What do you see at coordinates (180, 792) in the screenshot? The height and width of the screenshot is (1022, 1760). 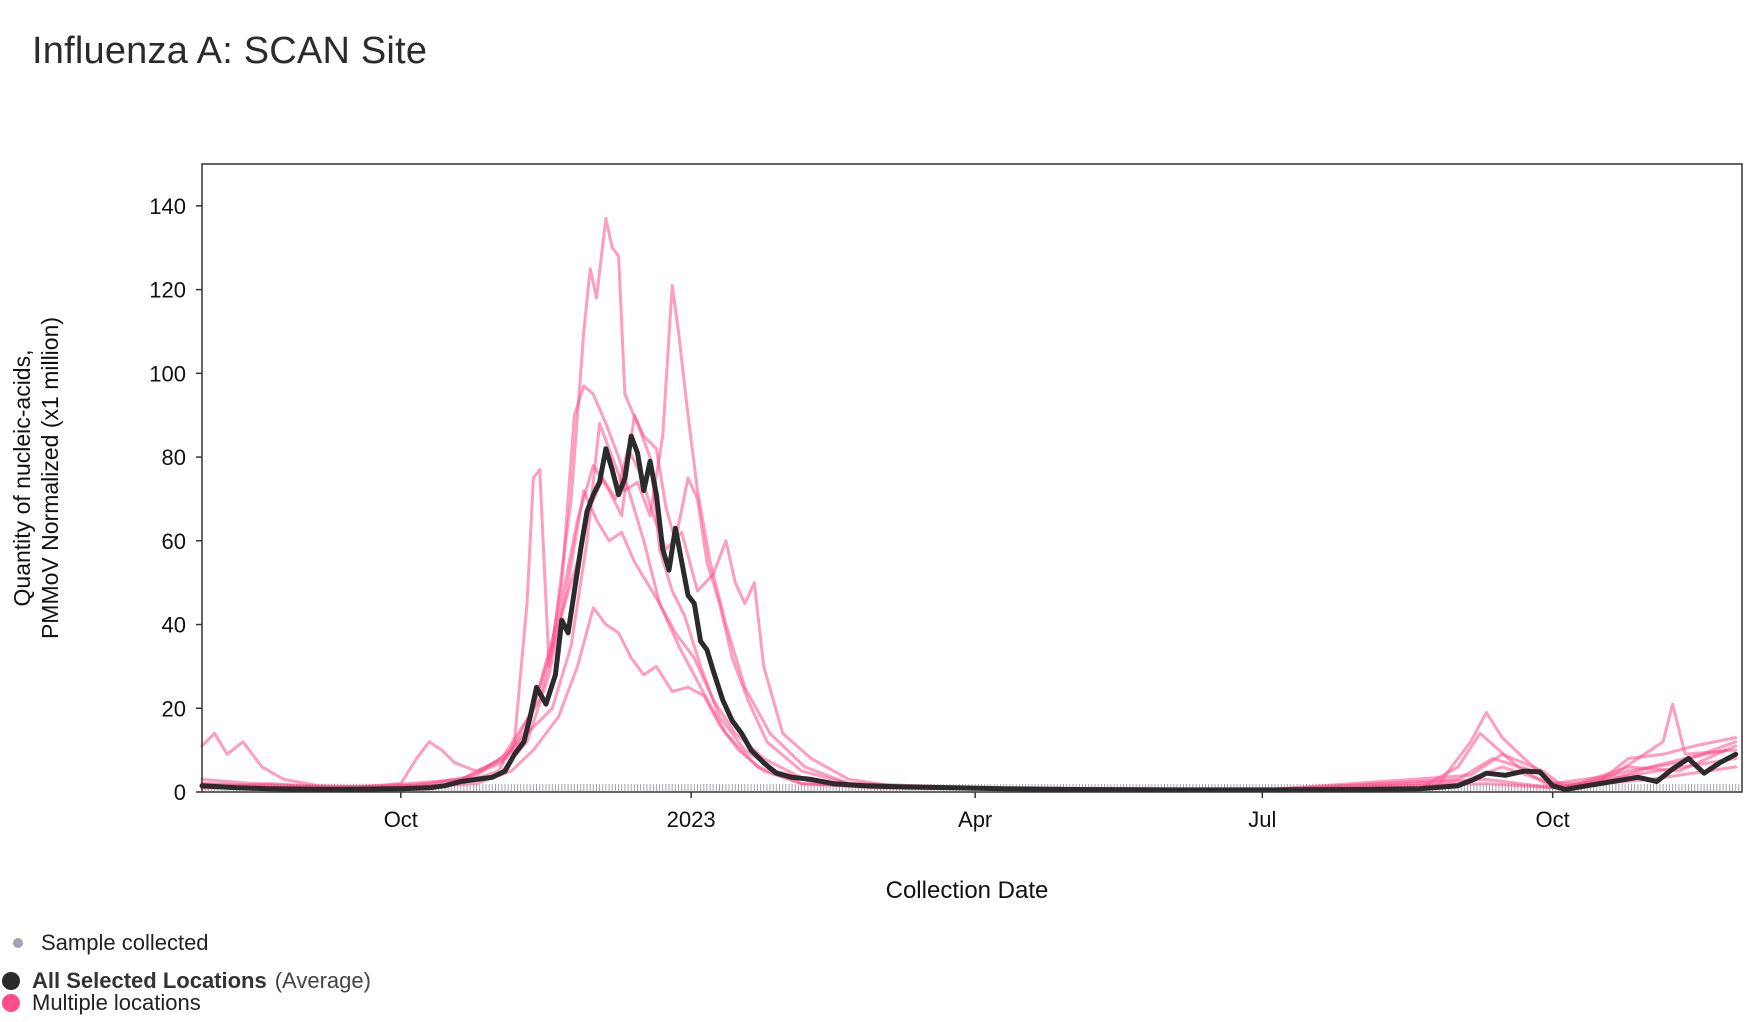 I see `y-tick-label: 0` at bounding box center [180, 792].